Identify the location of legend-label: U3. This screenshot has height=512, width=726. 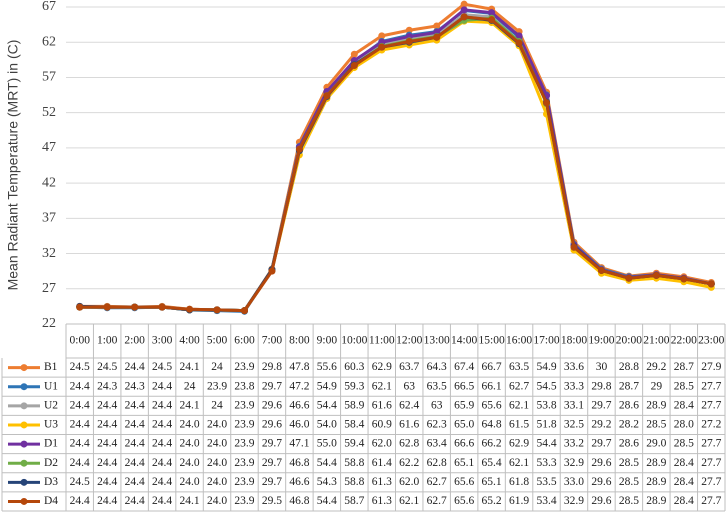
(51, 425).